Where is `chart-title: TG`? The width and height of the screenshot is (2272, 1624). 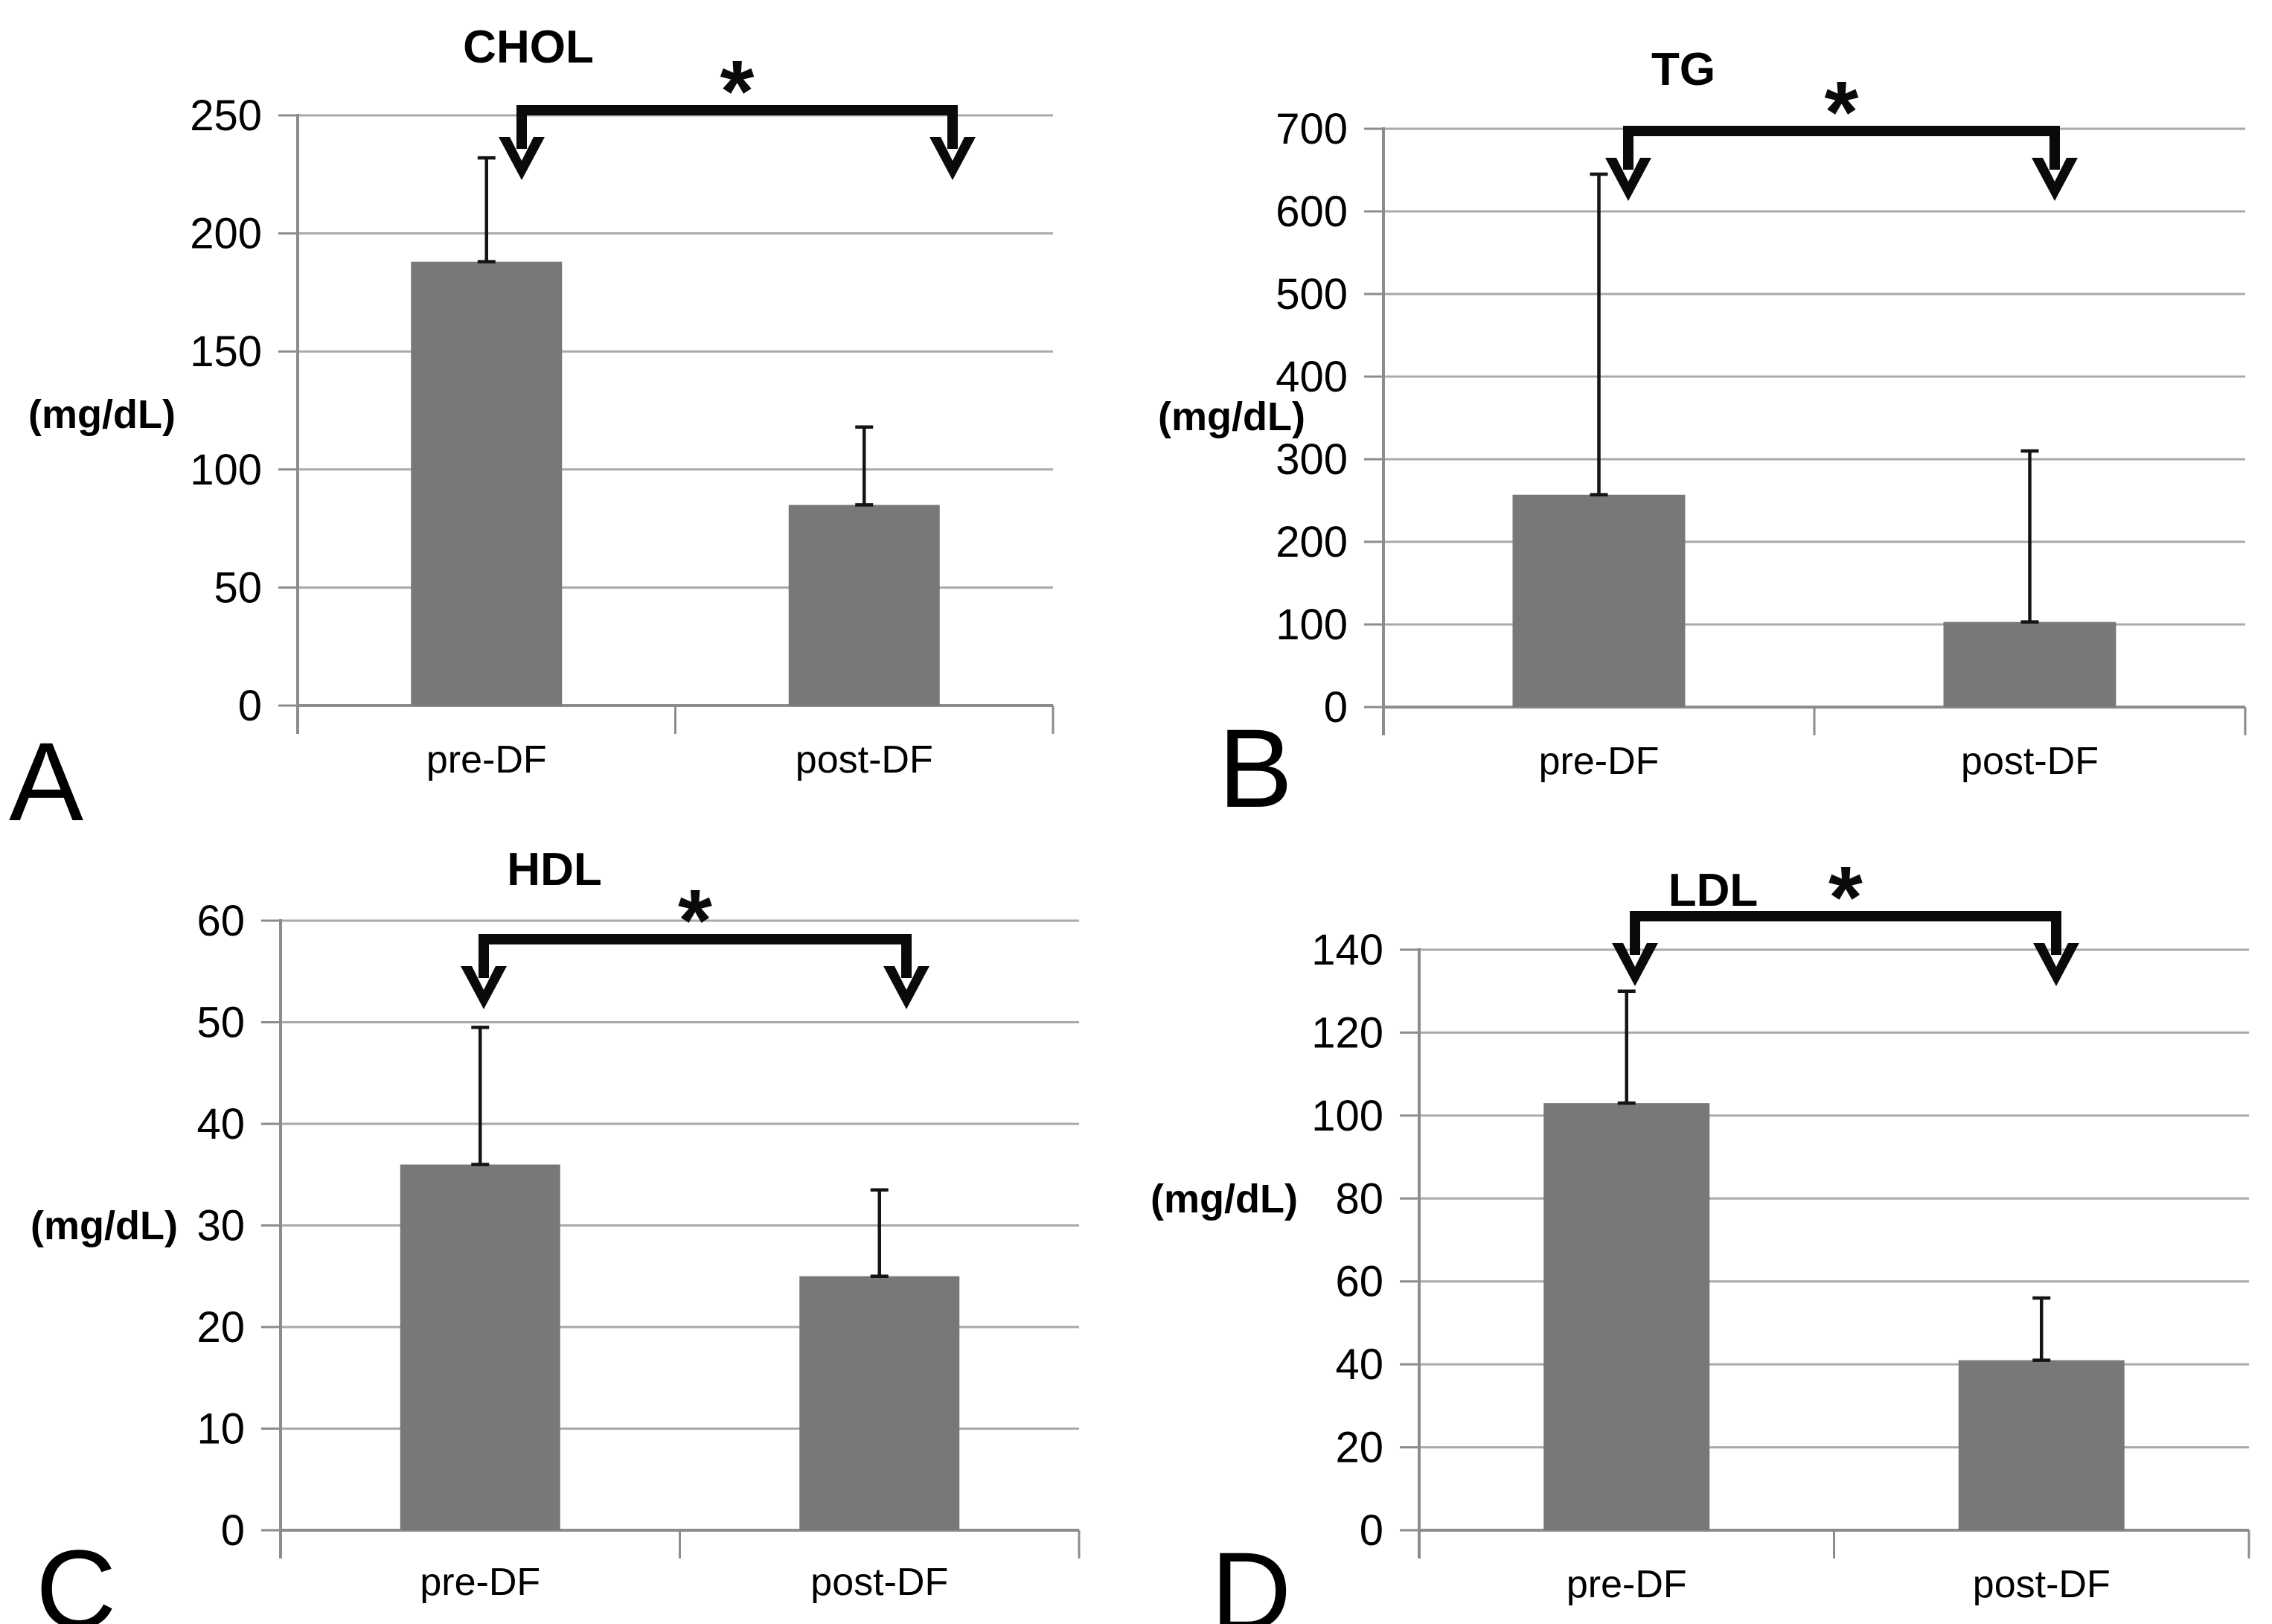 chart-title: TG is located at coordinates (1683, 69).